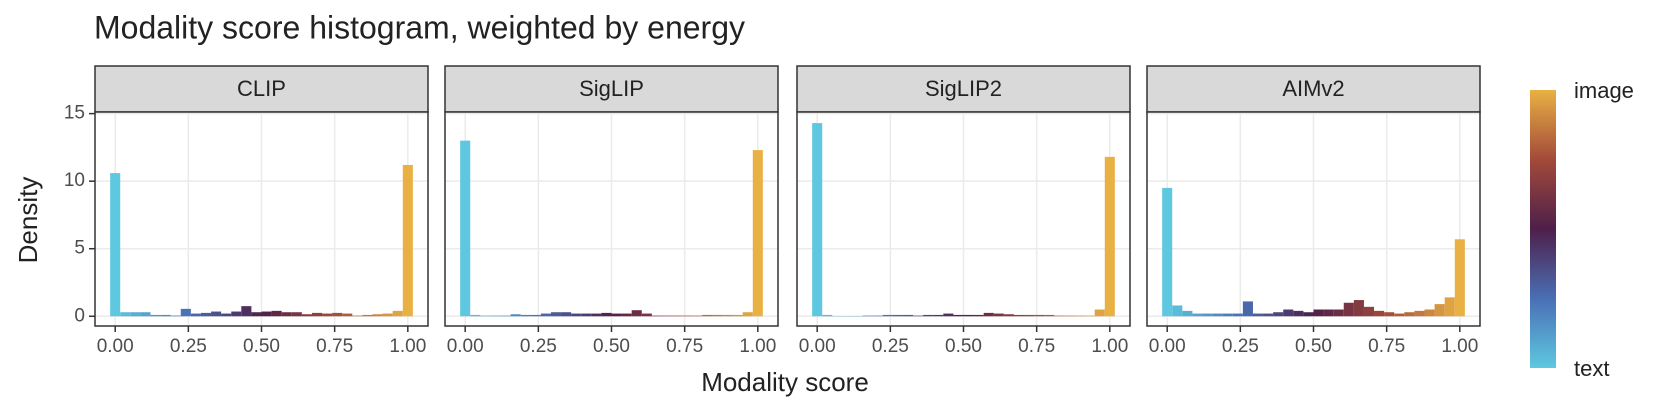 The image size is (1661, 415). Describe the element at coordinates (1591, 368) in the screenshot. I see `colorbar-label: text` at that location.